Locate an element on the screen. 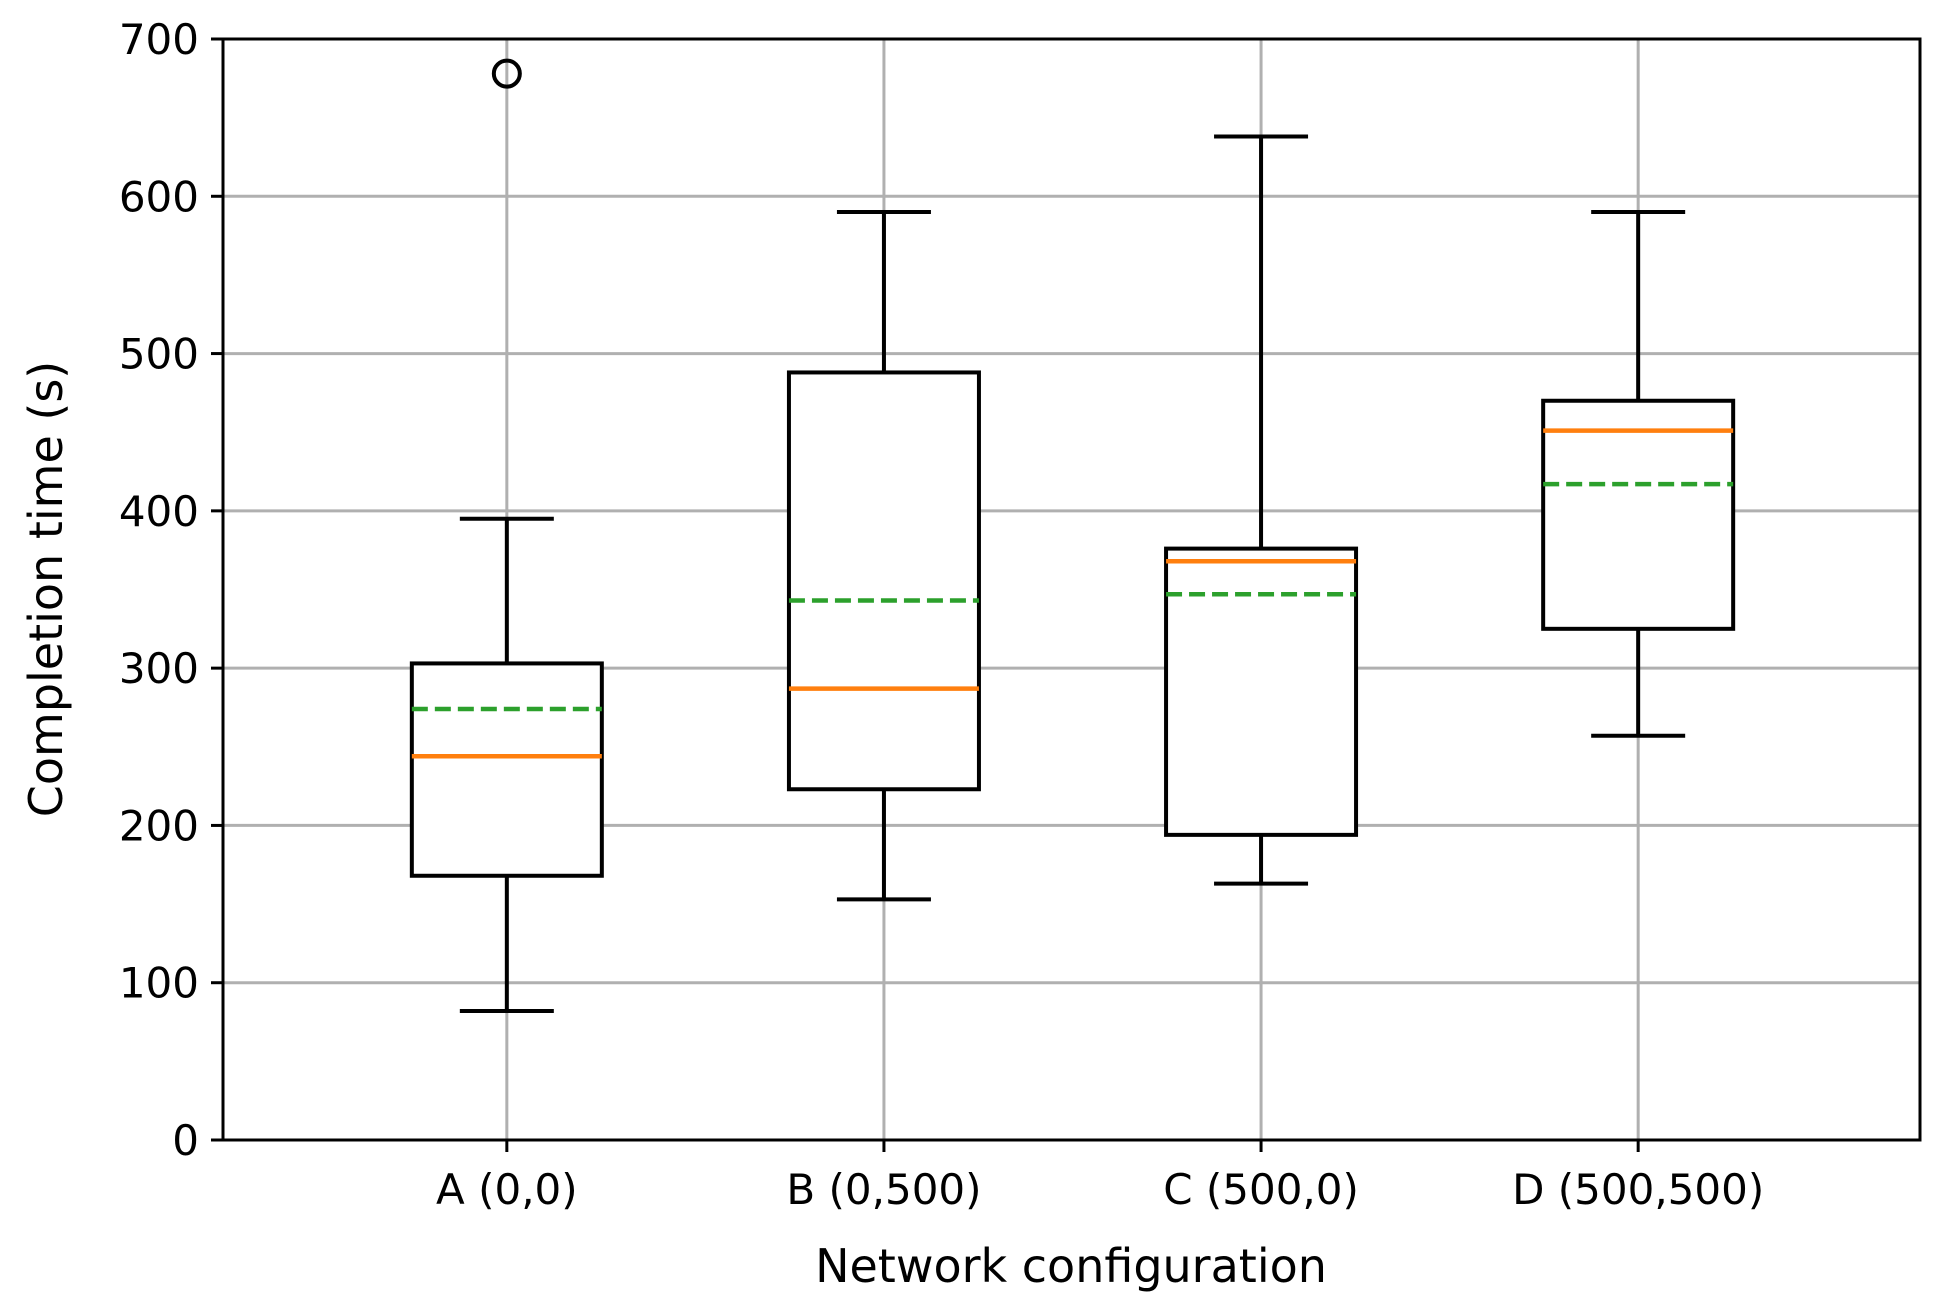  x-tick-label: B (0,500) is located at coordinates (883, 1189).